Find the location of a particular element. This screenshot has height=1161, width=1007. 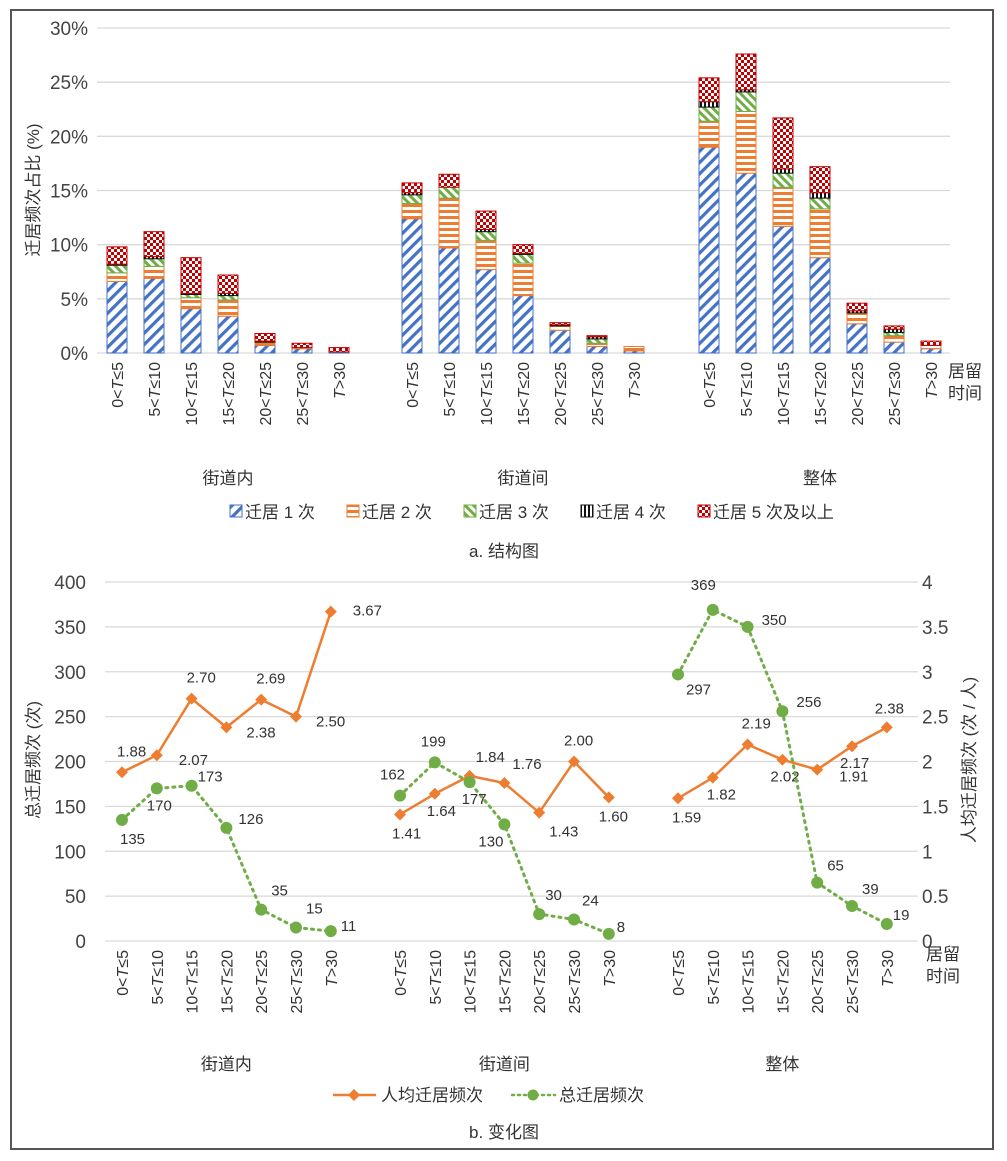

group-label: 整体 is located at coordinates (782, 1064).